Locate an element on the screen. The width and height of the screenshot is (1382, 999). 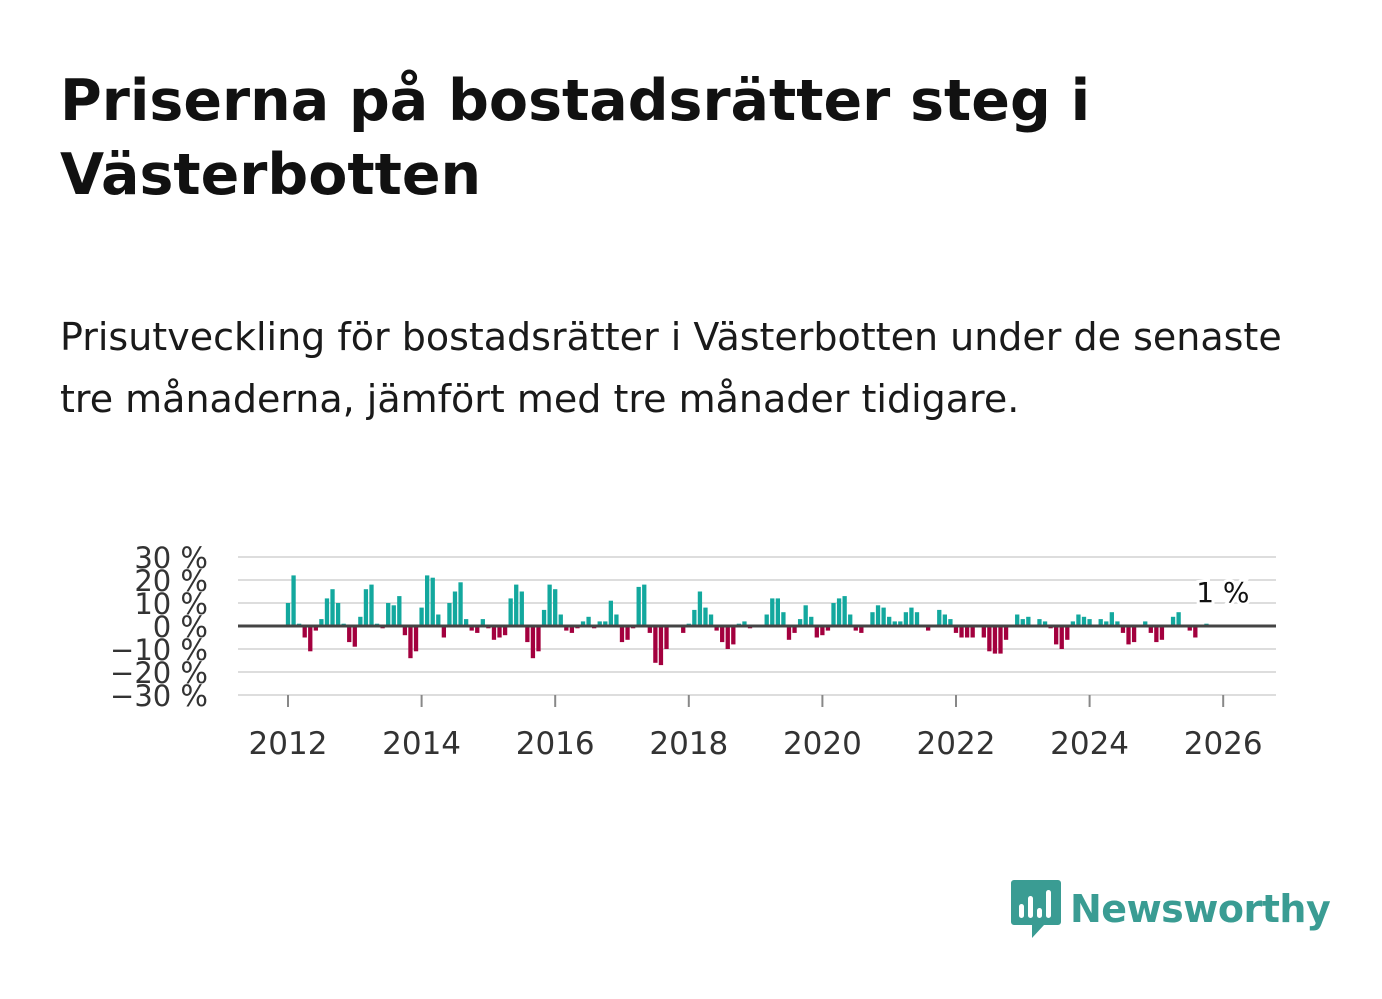
x-tick-label: 2024 is located at coordinates (1089, 744).